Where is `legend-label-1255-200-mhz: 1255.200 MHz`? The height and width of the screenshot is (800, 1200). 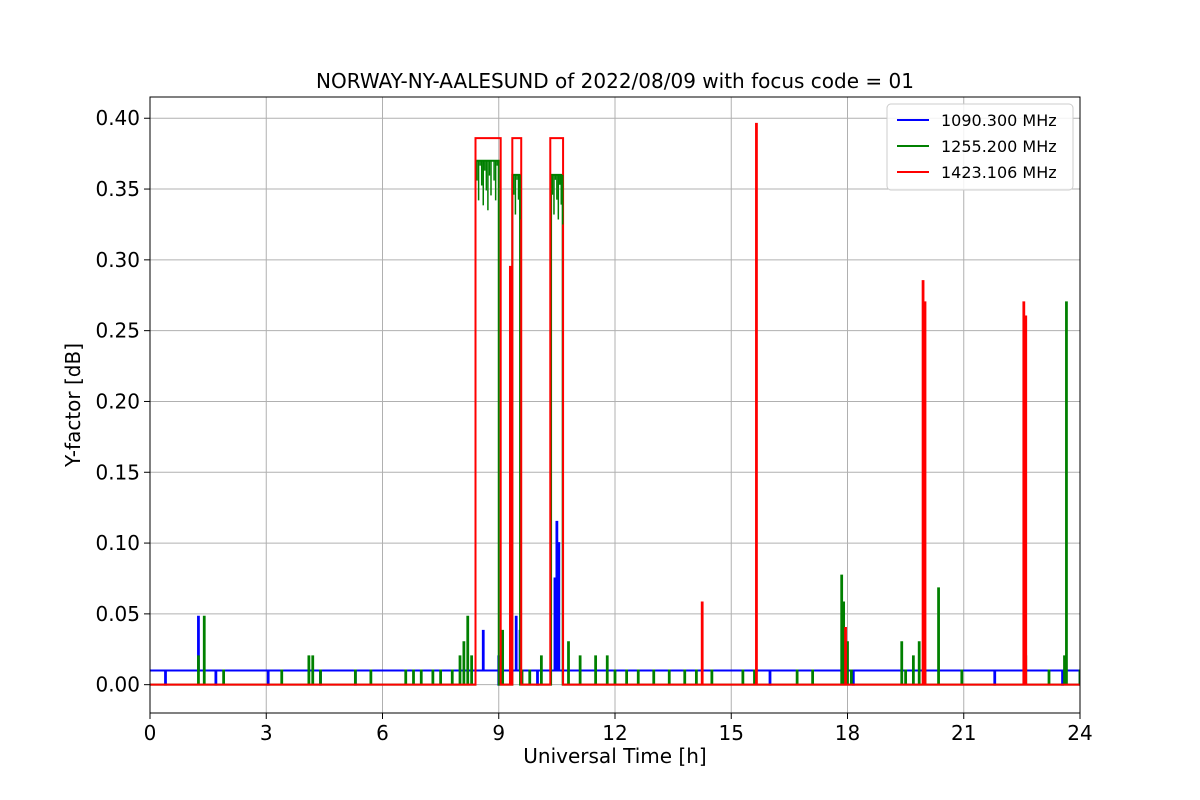 legend-label-1255-200-mhz: 1255.200 MHz is located at coordinates (999, 146).